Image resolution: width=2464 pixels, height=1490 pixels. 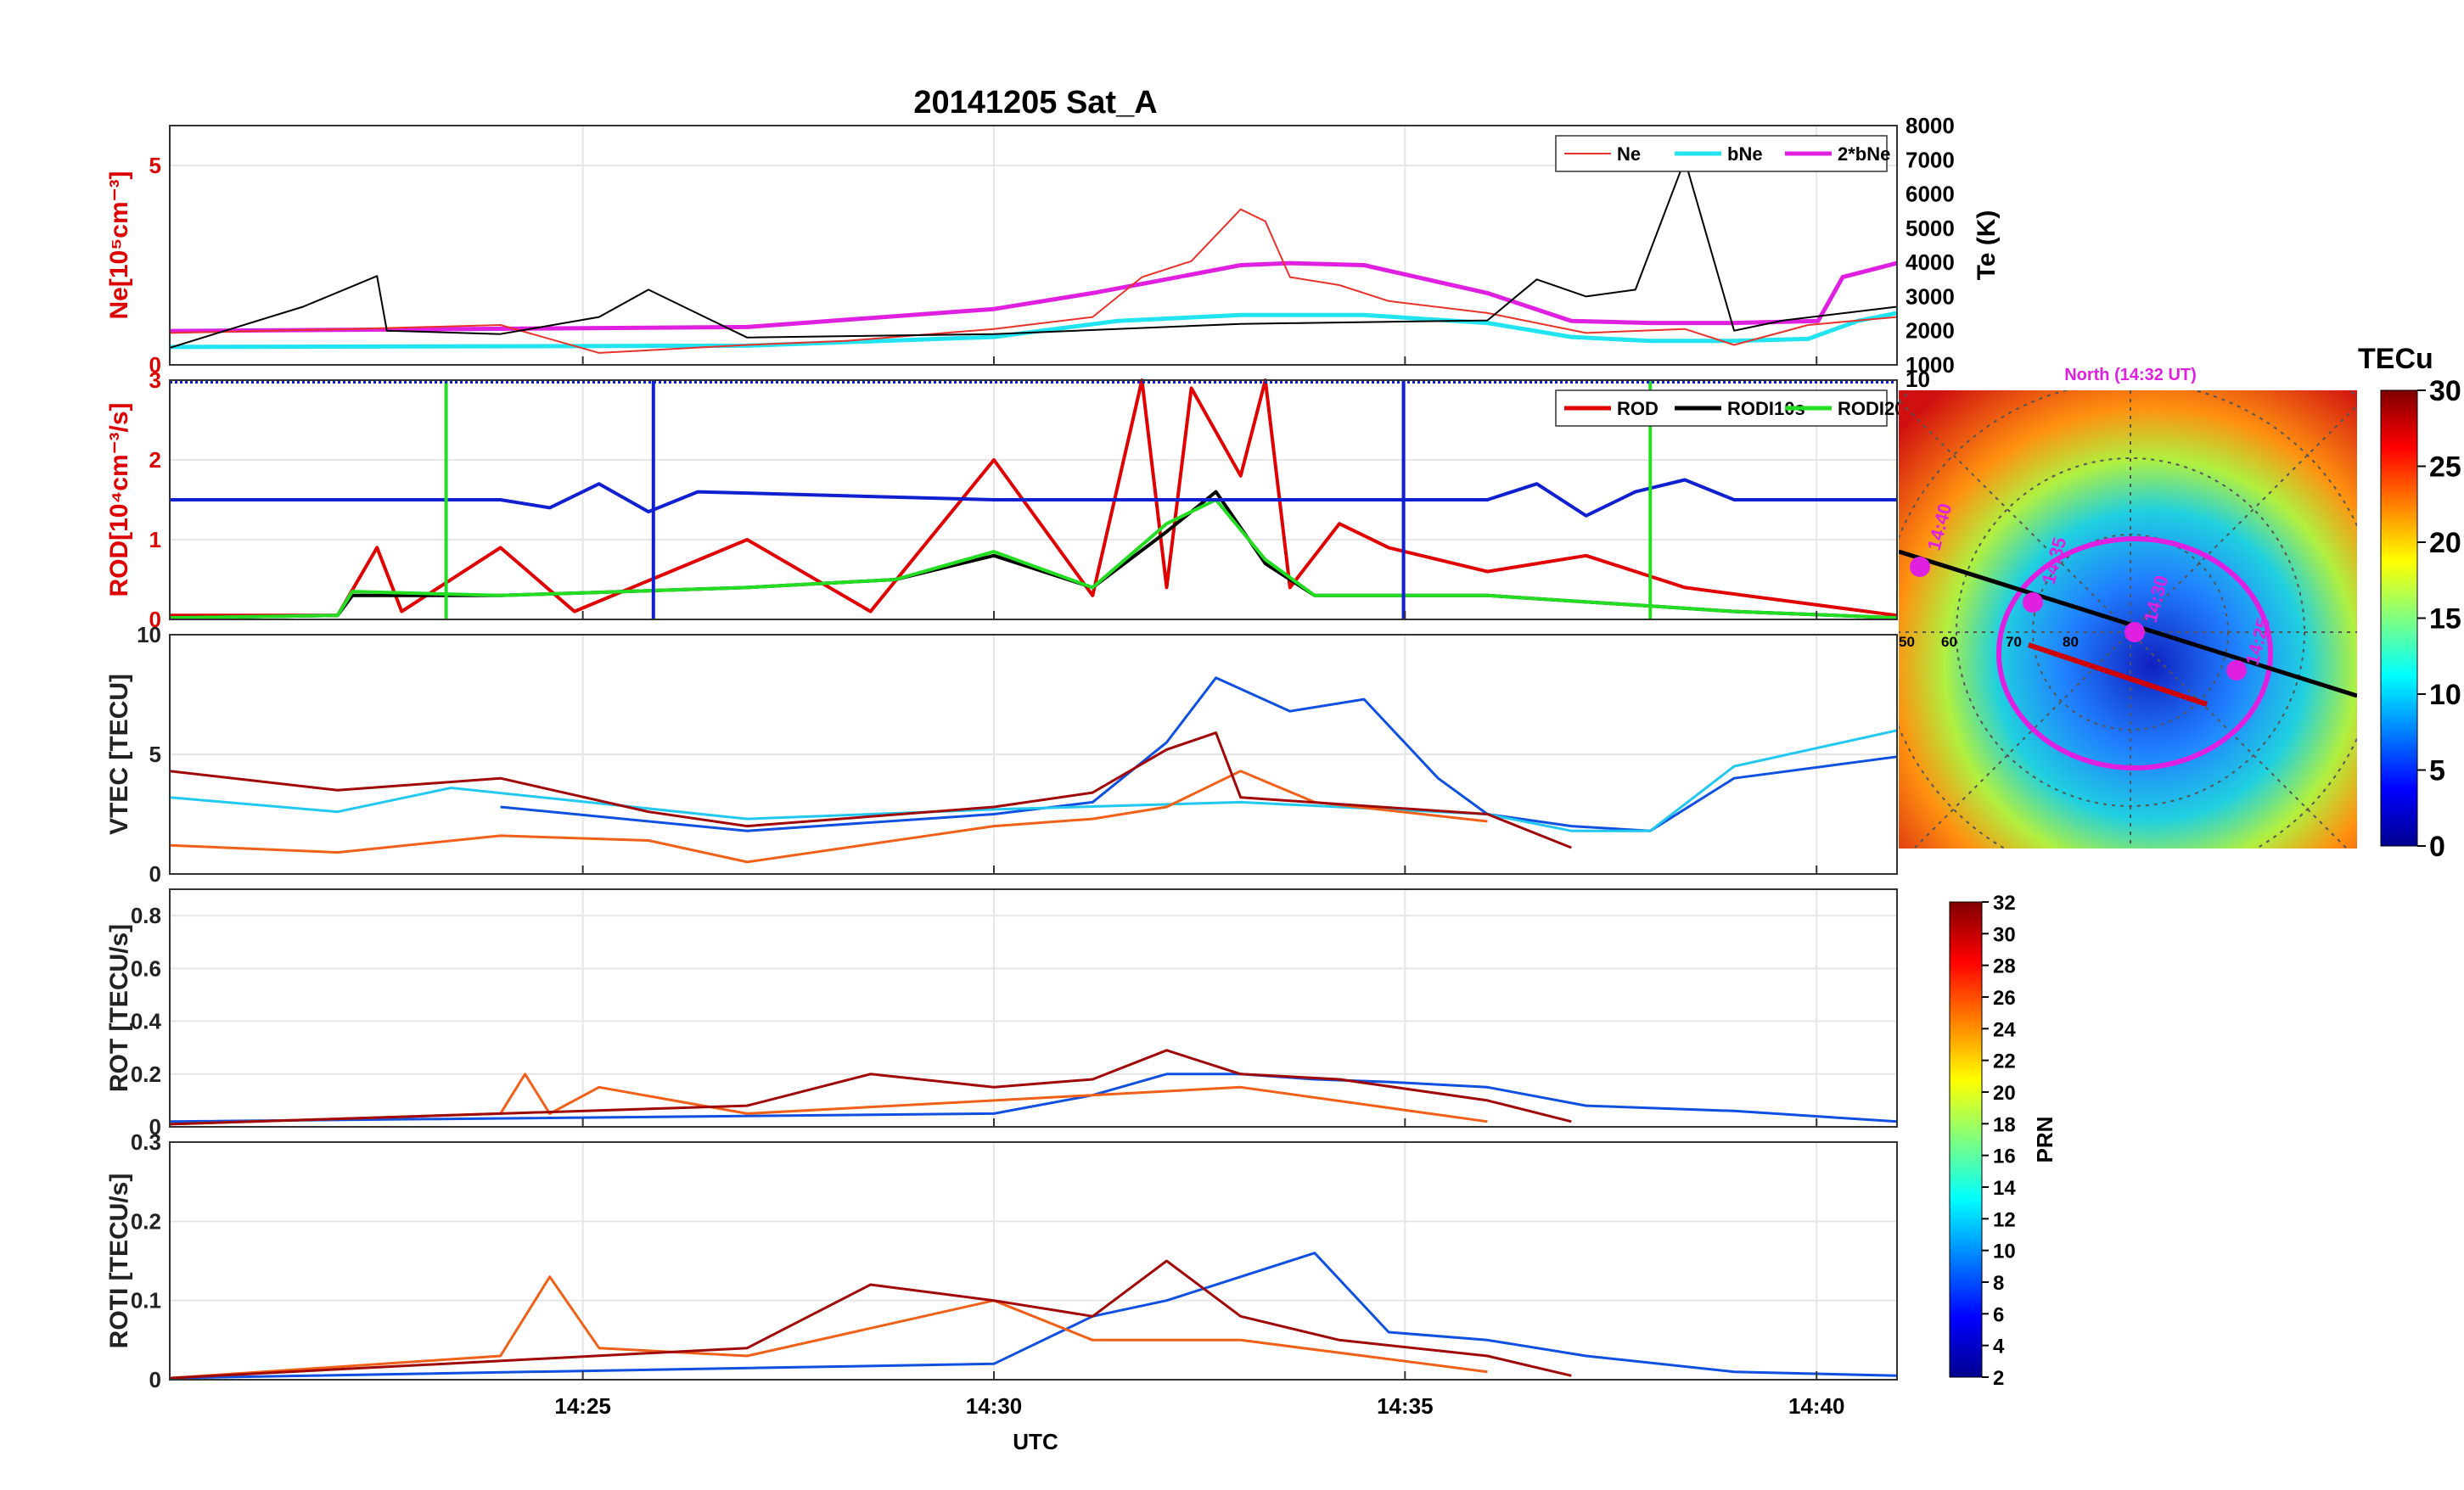 What do you see at coordinates (146, 1301) in the screenshot?
I see `y-tick-label: 0.1` at bounding box center [146, 1301].